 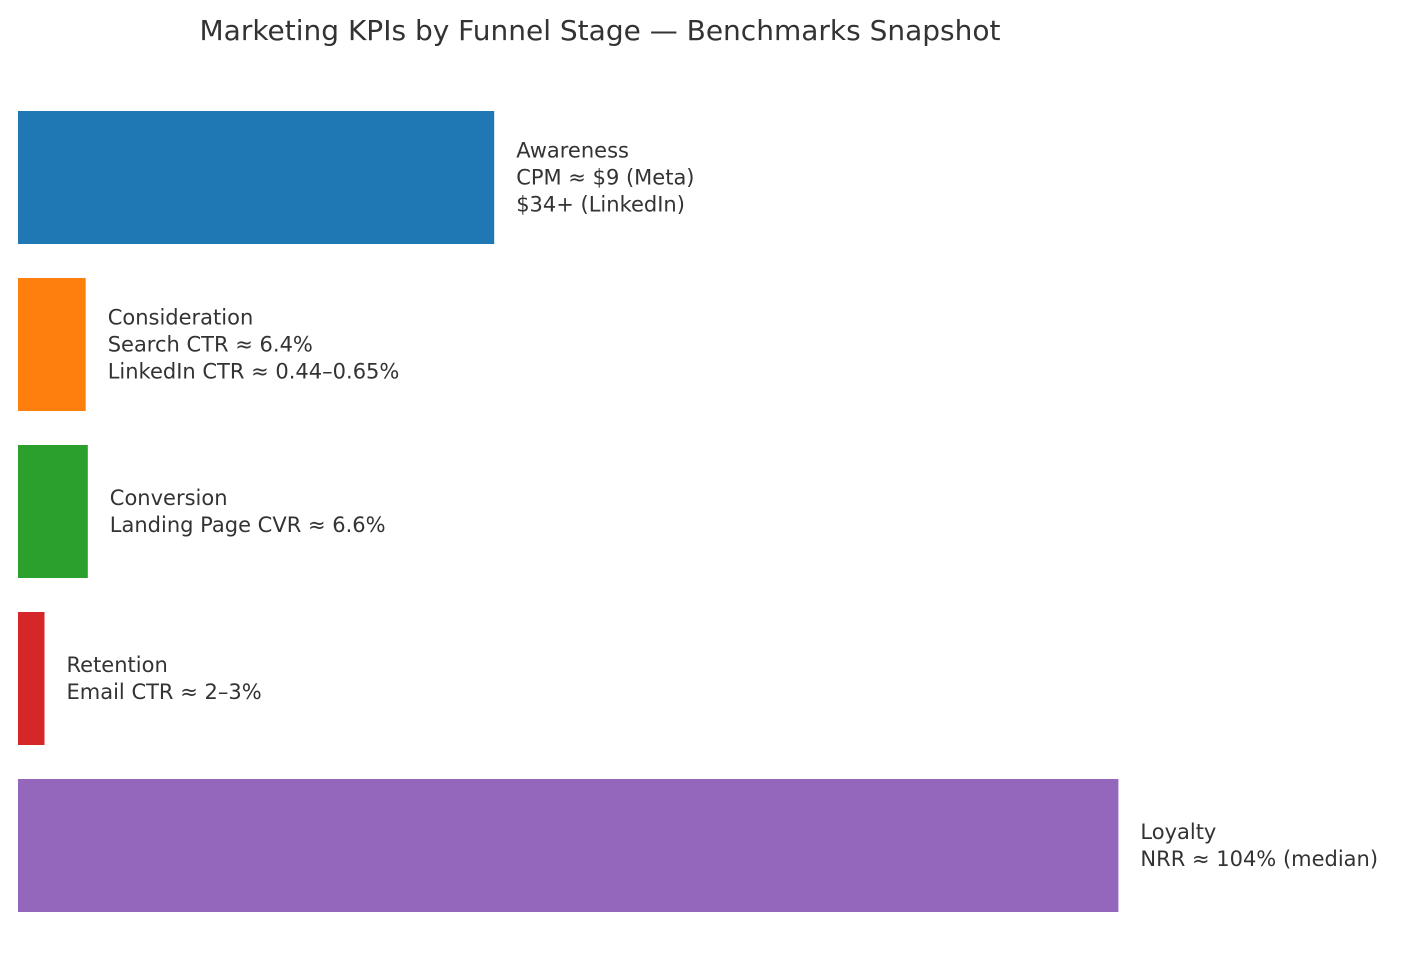 I want to click on bar-label-conversion: Conversion Landing Page CVR ≈ 6.6%, so click(x=248, y=511).